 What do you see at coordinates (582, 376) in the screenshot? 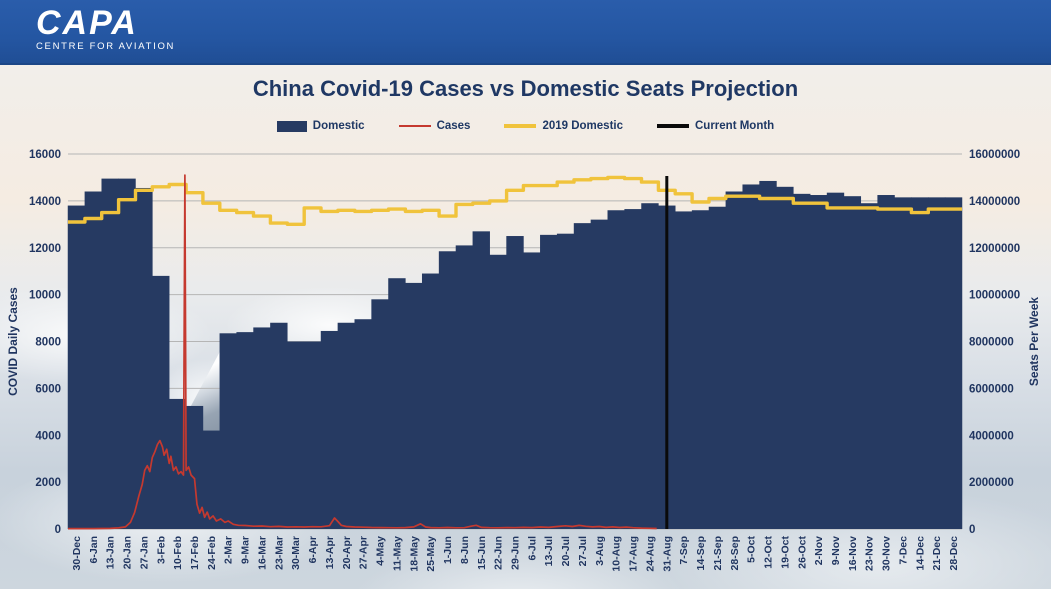
I see `bar-week-27-Jul` at bounding box center [582, 376].